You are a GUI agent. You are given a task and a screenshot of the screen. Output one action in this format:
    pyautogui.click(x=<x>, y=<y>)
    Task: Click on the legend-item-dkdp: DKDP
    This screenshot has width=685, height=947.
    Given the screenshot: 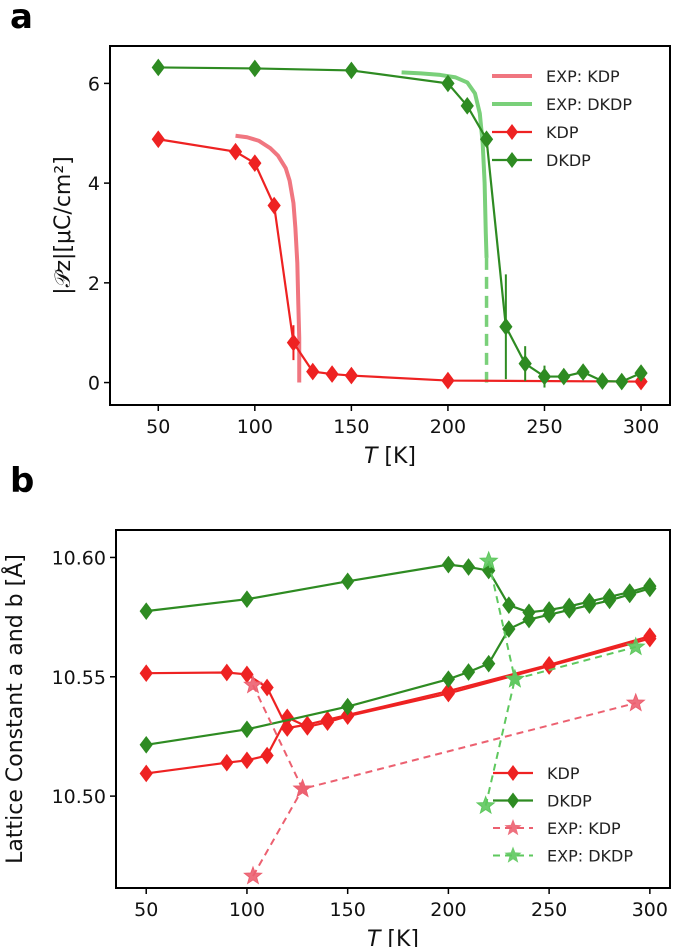 What is the action you would take?
    pyautogui.click(x=542, y=801)
    